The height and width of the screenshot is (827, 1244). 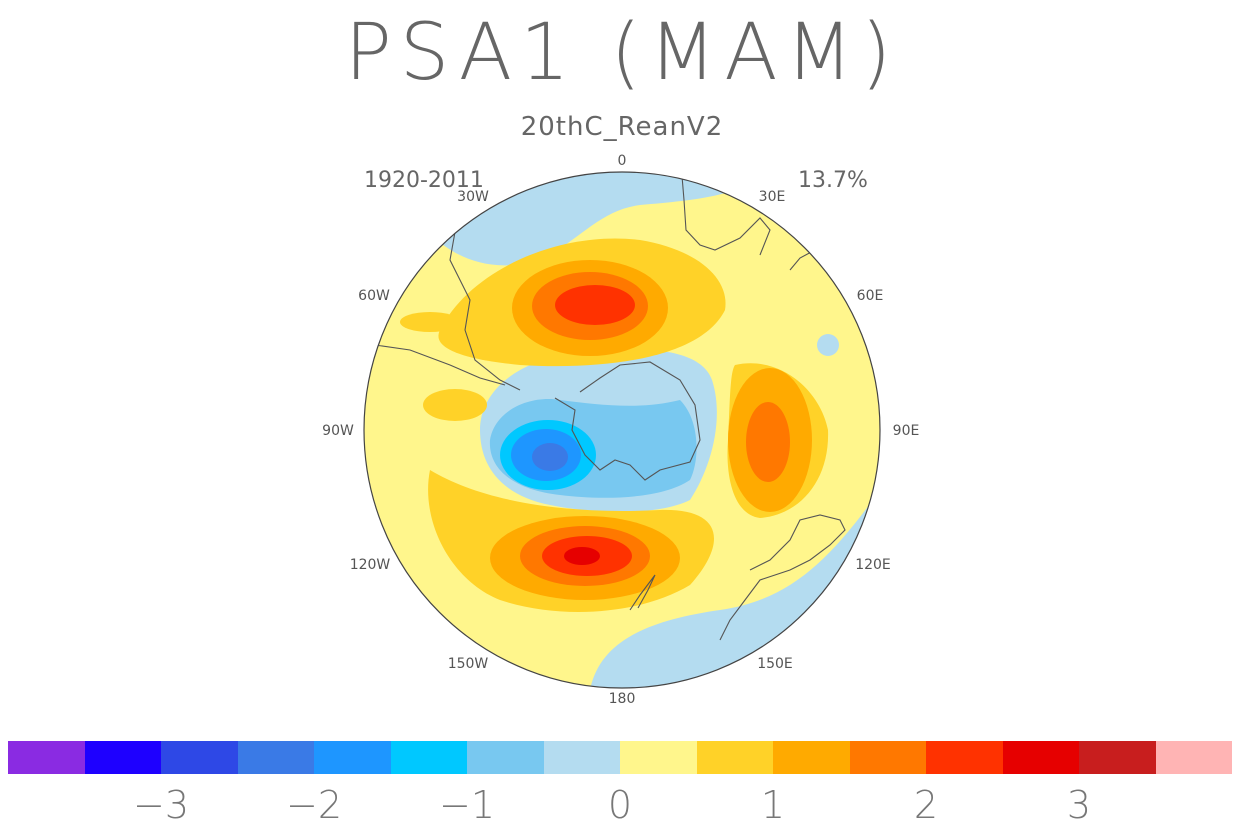 What do you see at coordinates (338, 431) in the screenshot?
I see `lon-label: 90W` at bounding box center [338, 431].